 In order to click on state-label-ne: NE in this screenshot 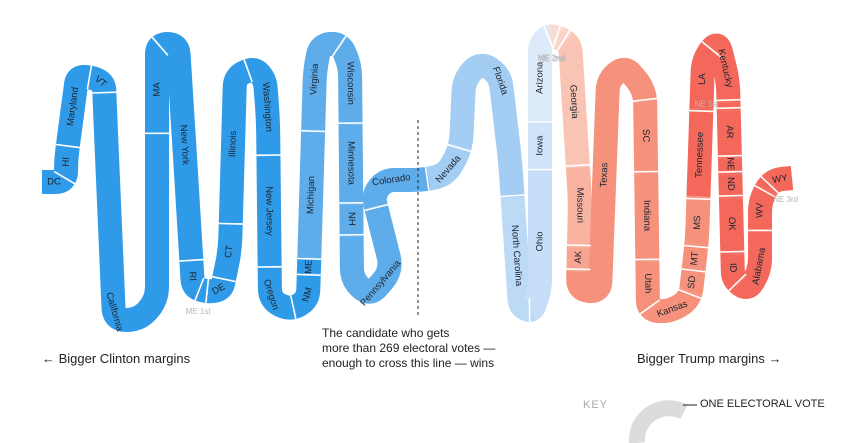, I will do `click(729, 163)`.